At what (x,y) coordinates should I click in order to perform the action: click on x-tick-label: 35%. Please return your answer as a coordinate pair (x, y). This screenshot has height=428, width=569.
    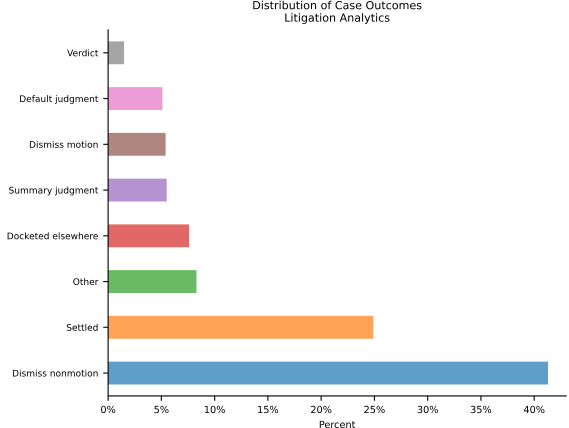
    Looking at the image, I should click on (481, 410).